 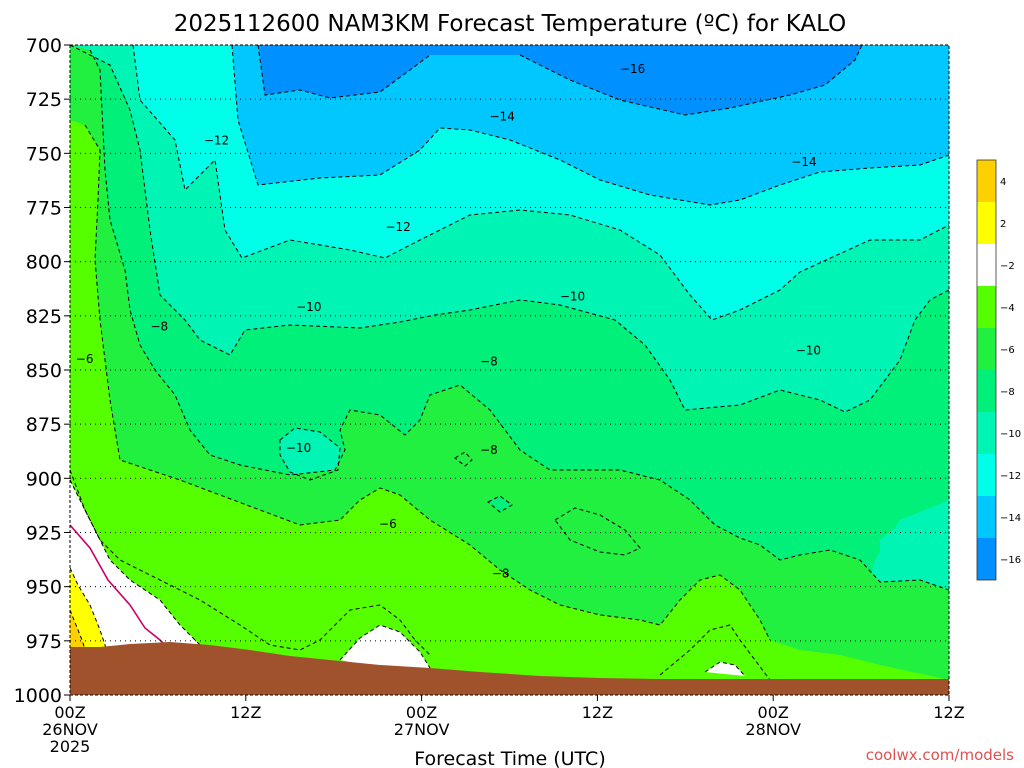 I want to click on y-tick-label-775: 775, so click(x=44, y=209).